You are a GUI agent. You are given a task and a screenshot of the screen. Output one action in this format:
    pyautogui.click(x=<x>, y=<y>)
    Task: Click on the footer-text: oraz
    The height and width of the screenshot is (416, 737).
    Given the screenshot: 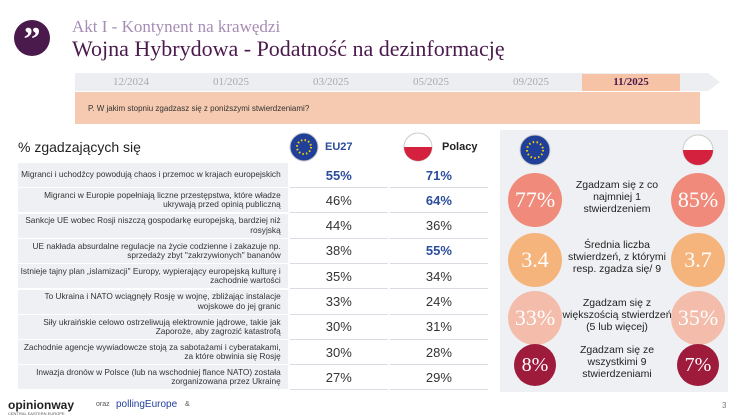 What is the action you would take?
    pyautogui.click(x=103, y=404)
    